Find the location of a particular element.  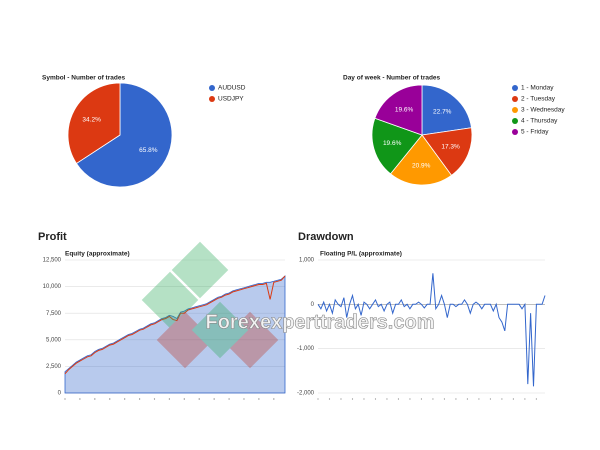

slice-label: 20.9% is located at coordinates (421, 166).